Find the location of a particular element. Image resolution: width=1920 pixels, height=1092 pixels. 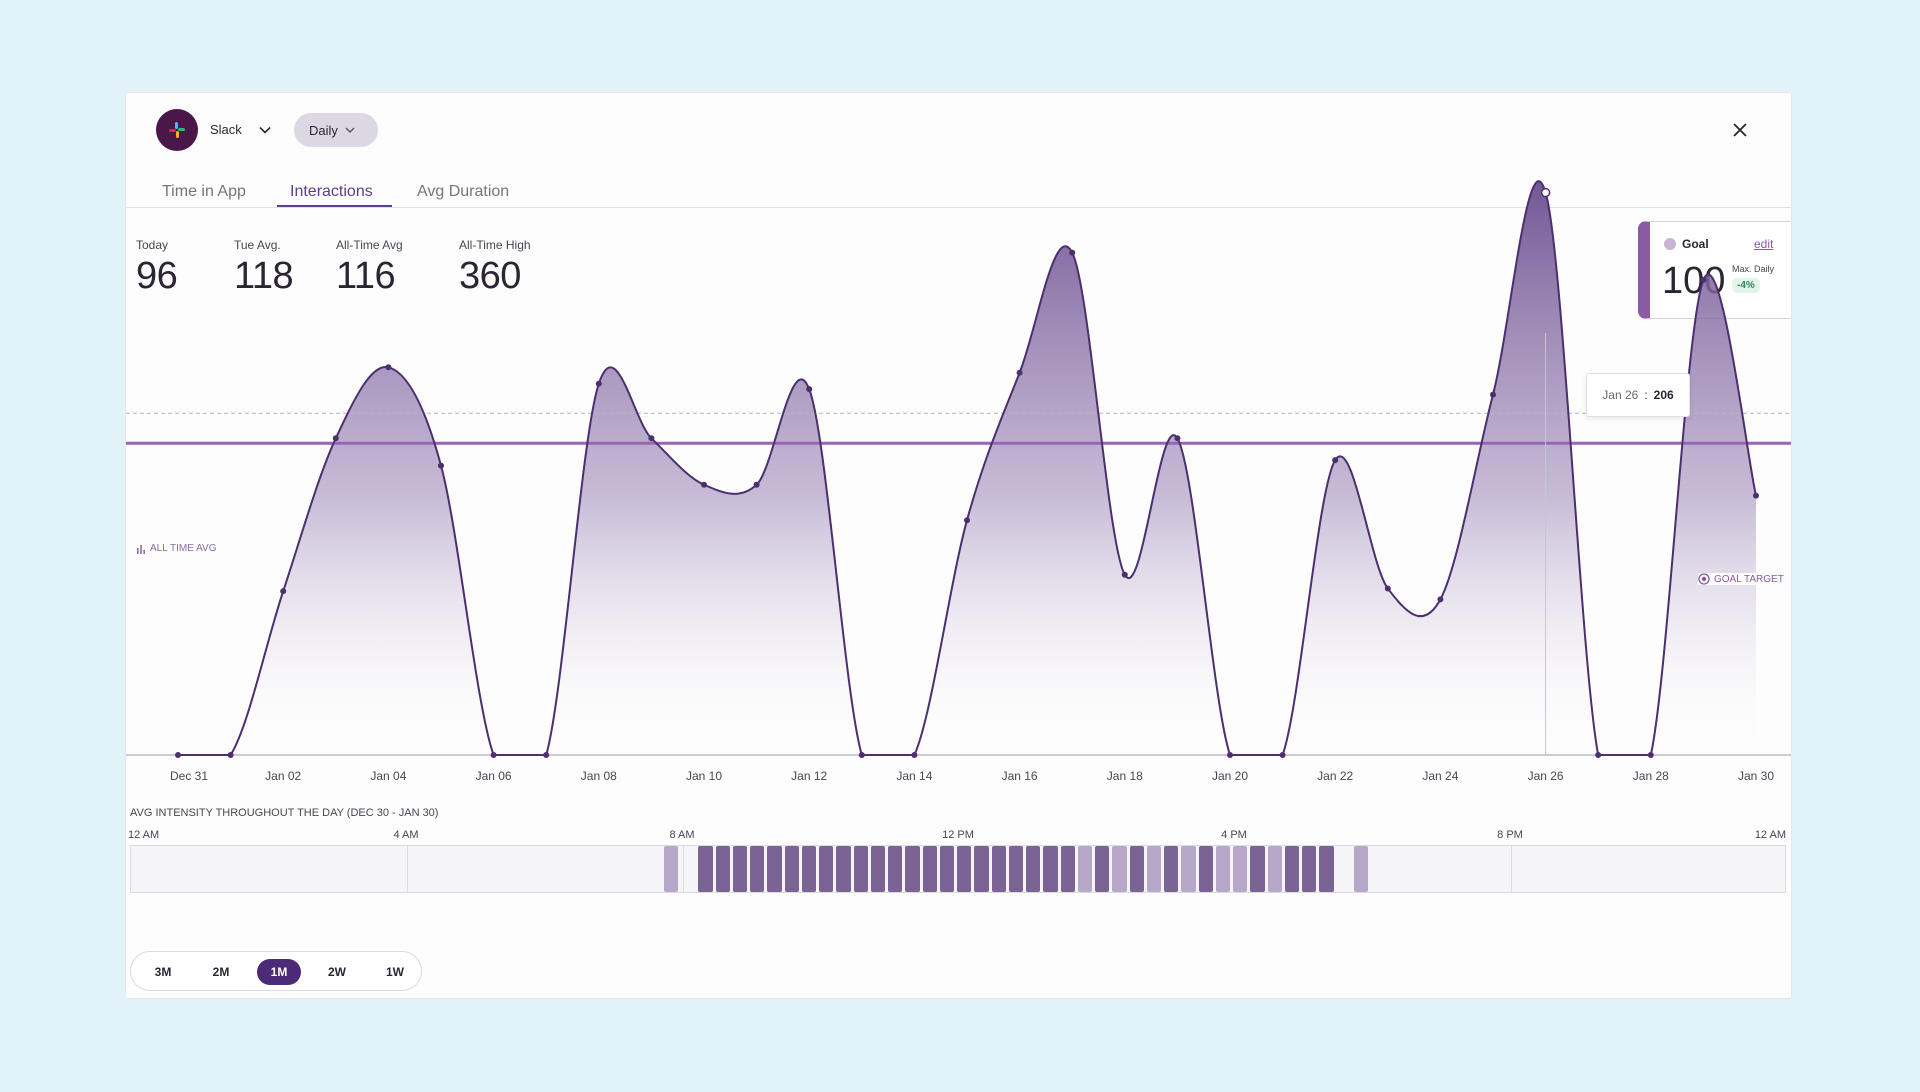

close-icon is located at coordinates (1740, 130).